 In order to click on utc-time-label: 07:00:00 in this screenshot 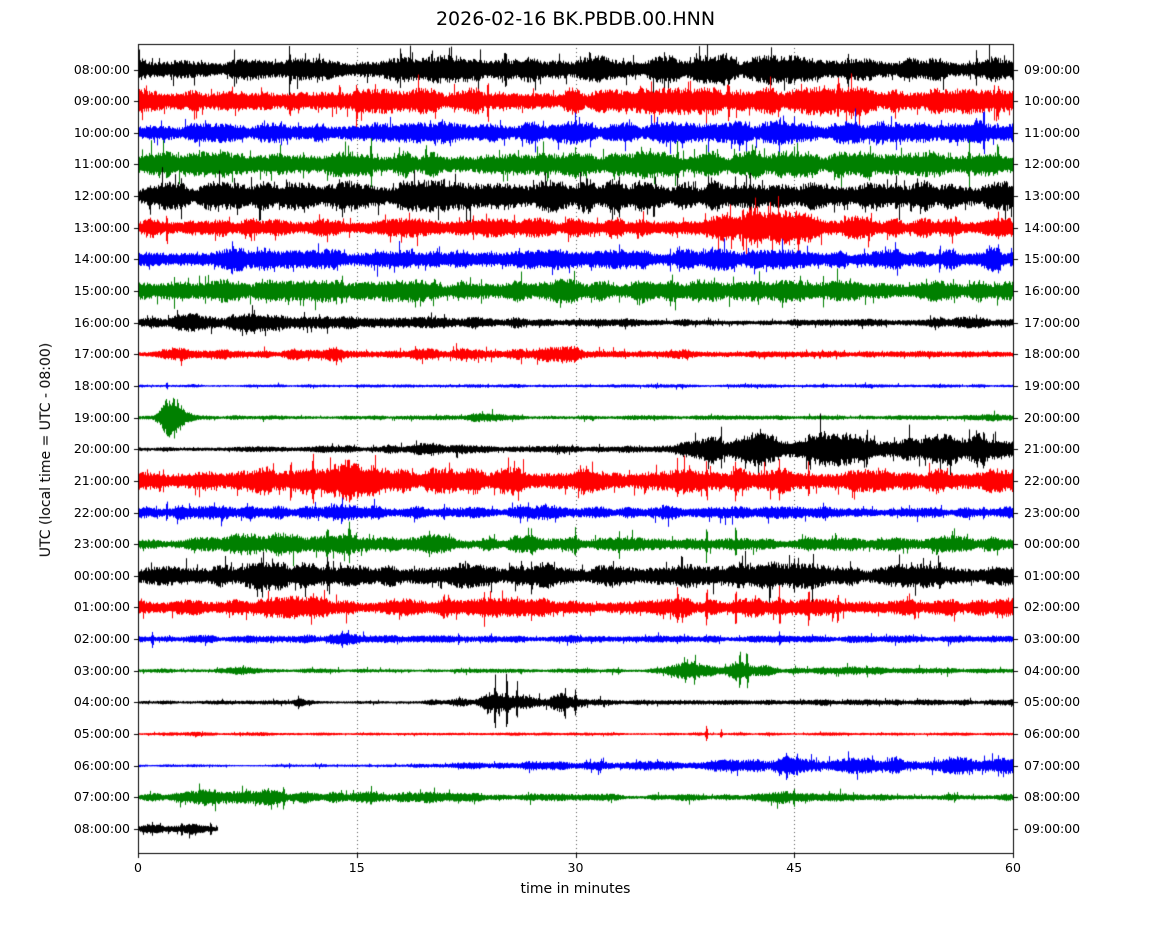, I will do `click(101, 797)`.